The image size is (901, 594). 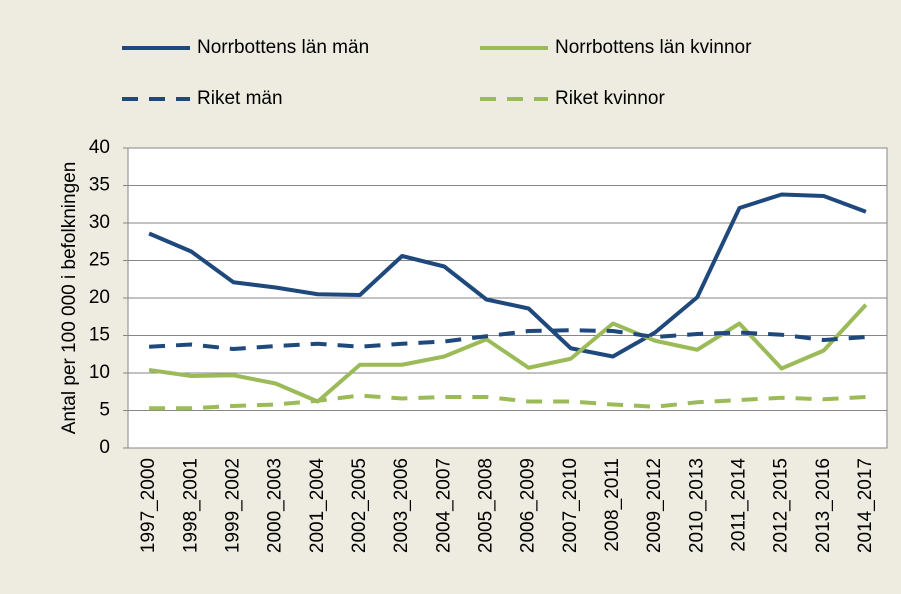 What do you see at coordinates (443, 505) in the screenshot?
I see `x-tick-label: 2004_2007` at bounding box center [443, 505].